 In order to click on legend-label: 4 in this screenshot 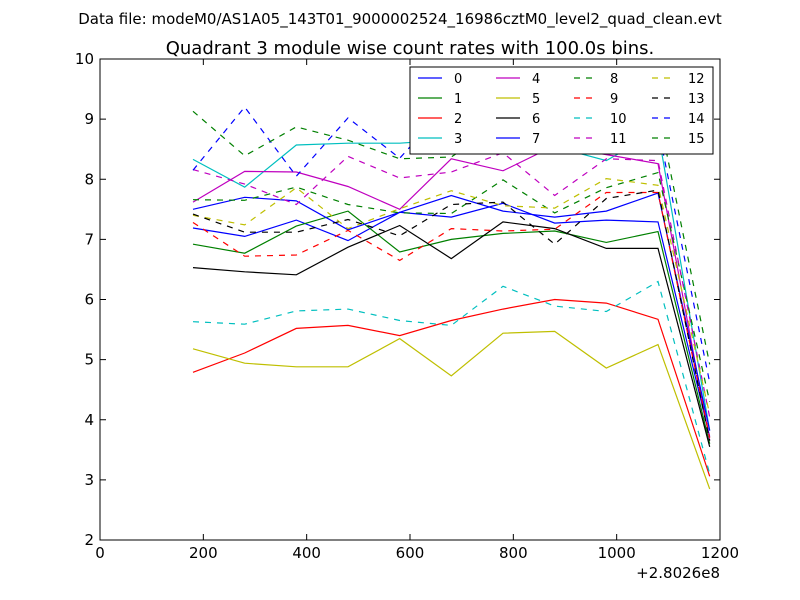, I will do `click(536, 79)`.